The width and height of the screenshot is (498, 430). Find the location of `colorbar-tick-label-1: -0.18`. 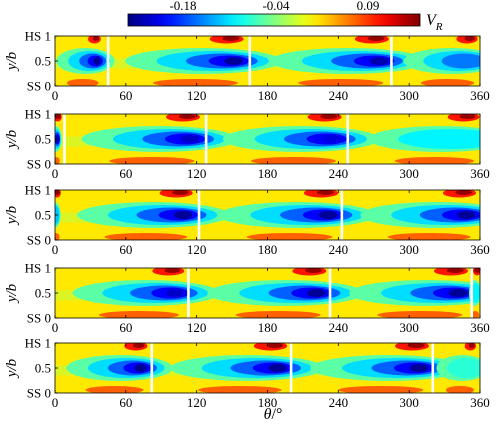

colorbar-tick-label-1: -0.18 is located at coordinates (182, 6).